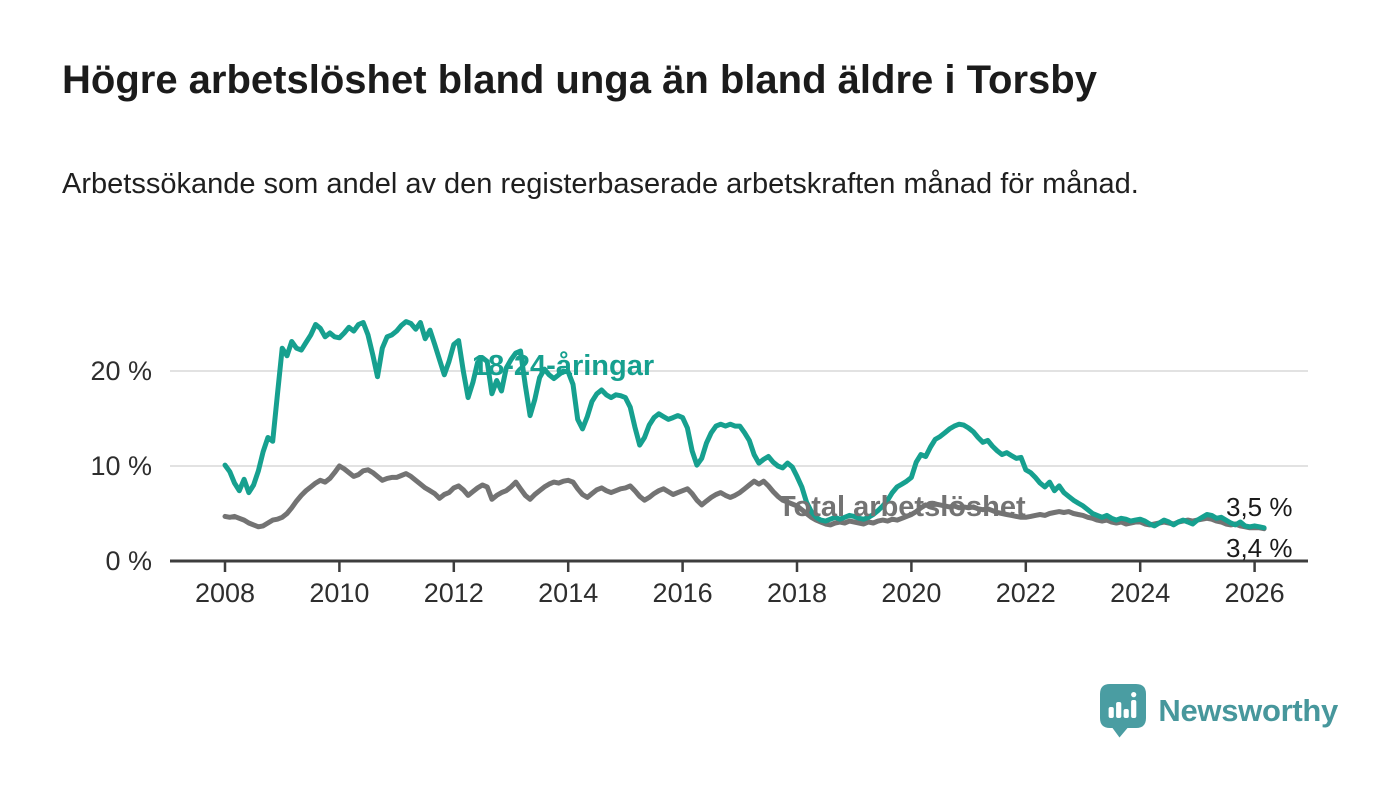 The height and width of the screenshot is (794, 1400). What do you see at coordinates (225, 593) in the screenshot?
I see `x-tick-label-2008: 2008` at bounding box center [225, 593].